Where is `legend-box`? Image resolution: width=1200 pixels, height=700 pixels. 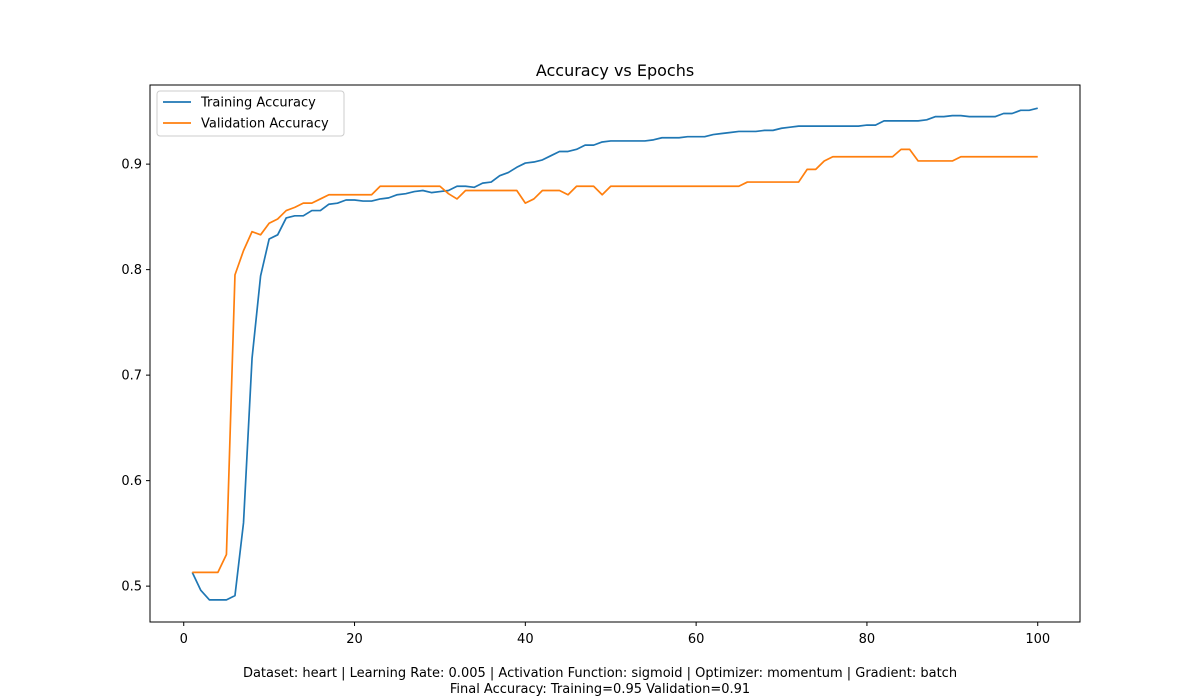 legend-box is located at coordinates (250, 113).